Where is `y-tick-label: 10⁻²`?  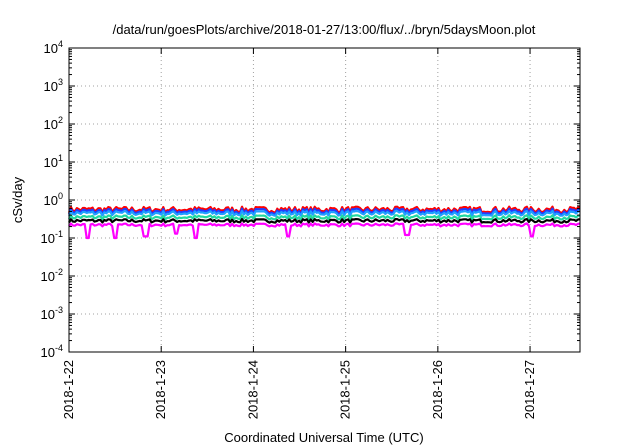 y-tick-label: 10⁻² is located at coordinates (52, 275).